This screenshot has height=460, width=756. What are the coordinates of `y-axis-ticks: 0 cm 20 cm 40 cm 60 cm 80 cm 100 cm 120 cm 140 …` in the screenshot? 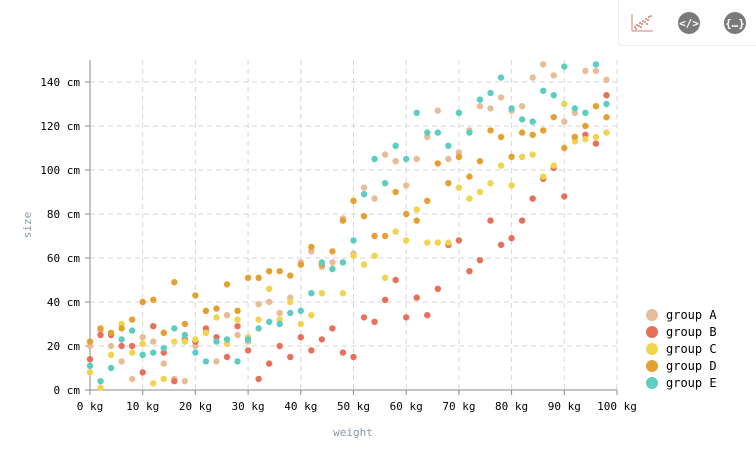 It's located at (65, 236).